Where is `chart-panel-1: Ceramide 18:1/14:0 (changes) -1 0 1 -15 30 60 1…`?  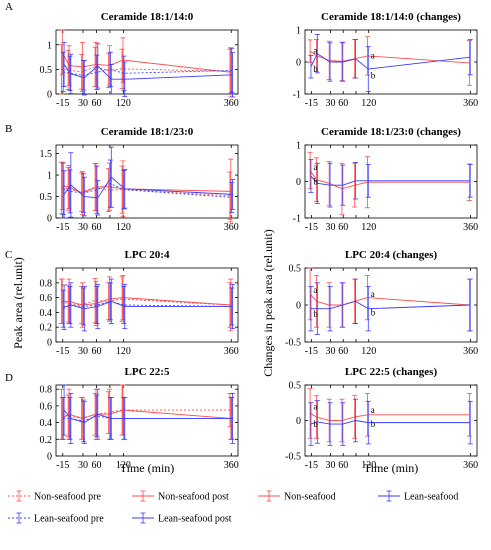
chart-panel-1: Ceramide 18:1/14:0 (changes) -1 0 1 -15 30 60 1… is located at coordinates (385, 60).